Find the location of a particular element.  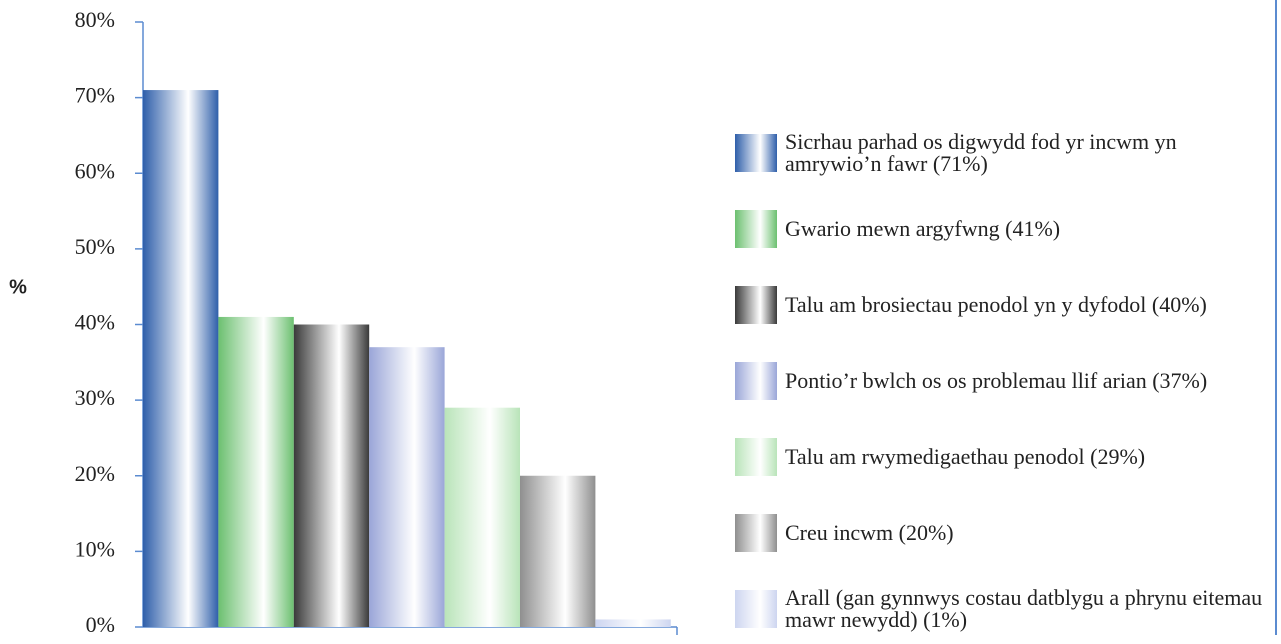

legend-label: Talu am rwymedigaethau penodol (29%) is located at coordinates (965, 456).